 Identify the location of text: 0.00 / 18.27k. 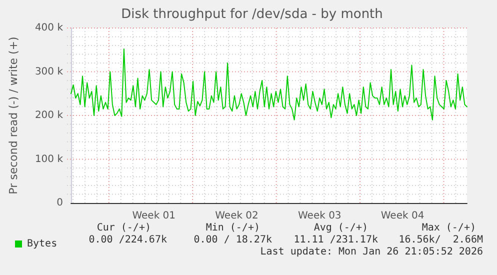
(233, 240).